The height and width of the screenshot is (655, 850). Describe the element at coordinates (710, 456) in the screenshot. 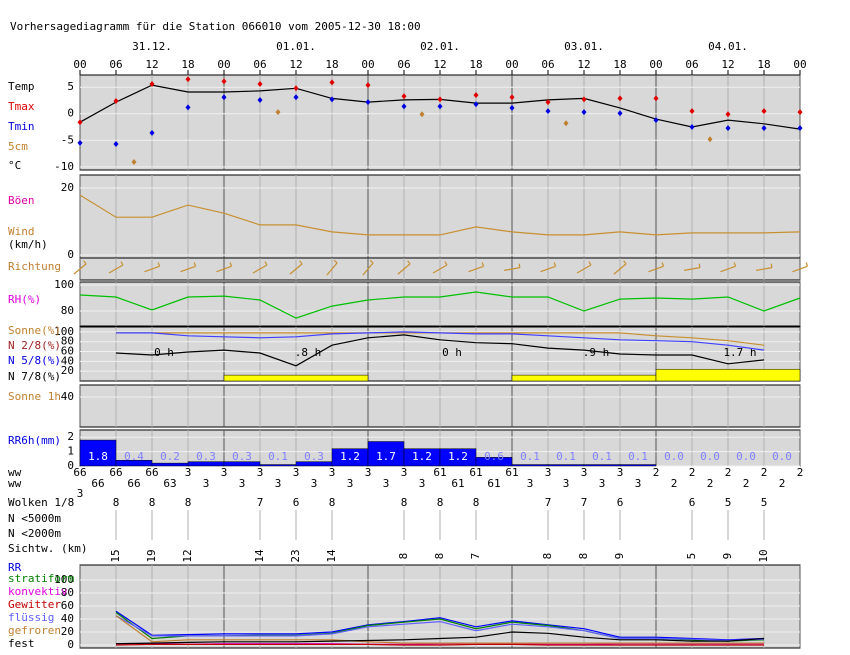

I see `bar-value-label: 0.0` at that location.